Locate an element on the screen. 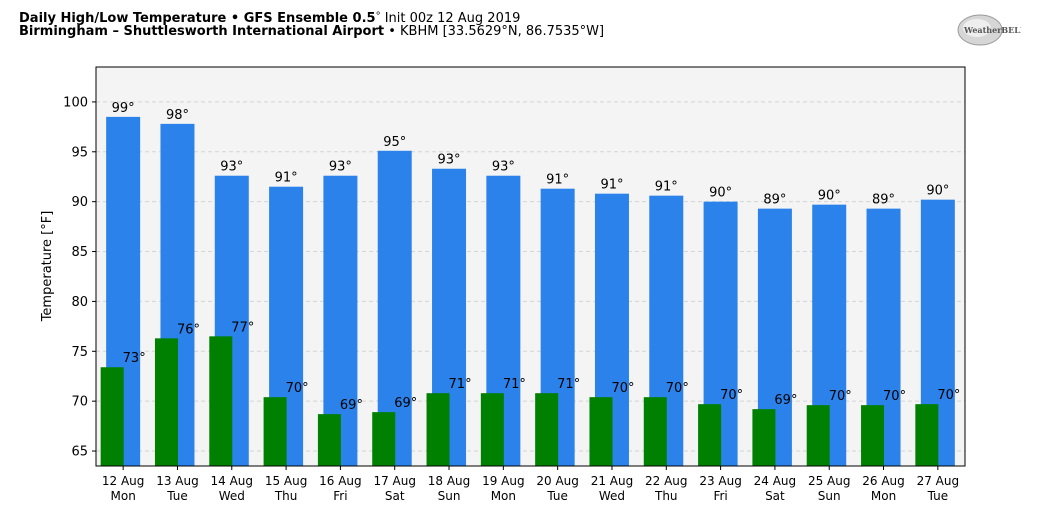 The image size is (1040, 516). x-tick-date: 20 Aug is located at coordinates (557, 481).